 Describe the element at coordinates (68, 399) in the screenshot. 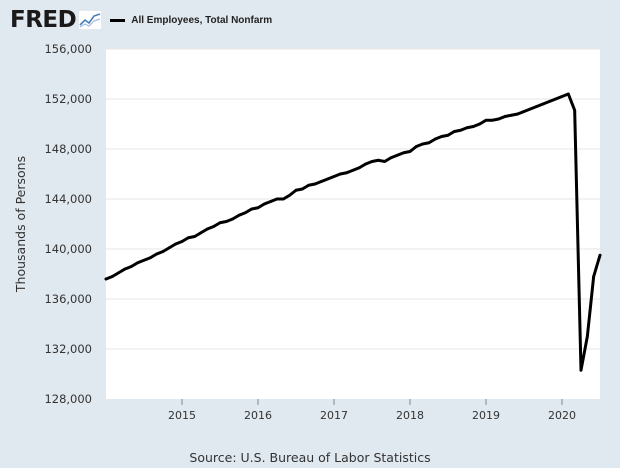

I see `y-tick-label: 128,000` at that location.